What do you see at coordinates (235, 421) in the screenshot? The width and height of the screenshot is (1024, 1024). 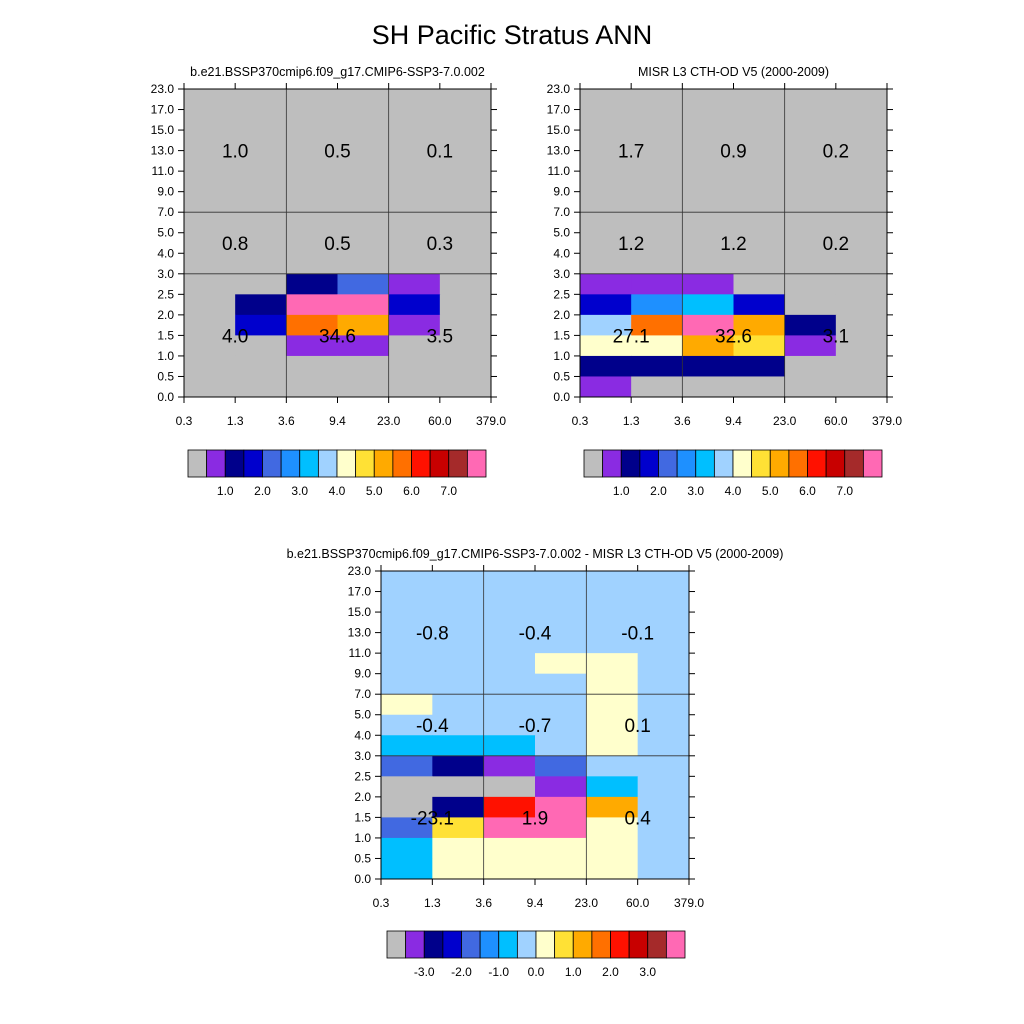 I see `x-tick-label: 1.3` at bounding box center [235, 421].